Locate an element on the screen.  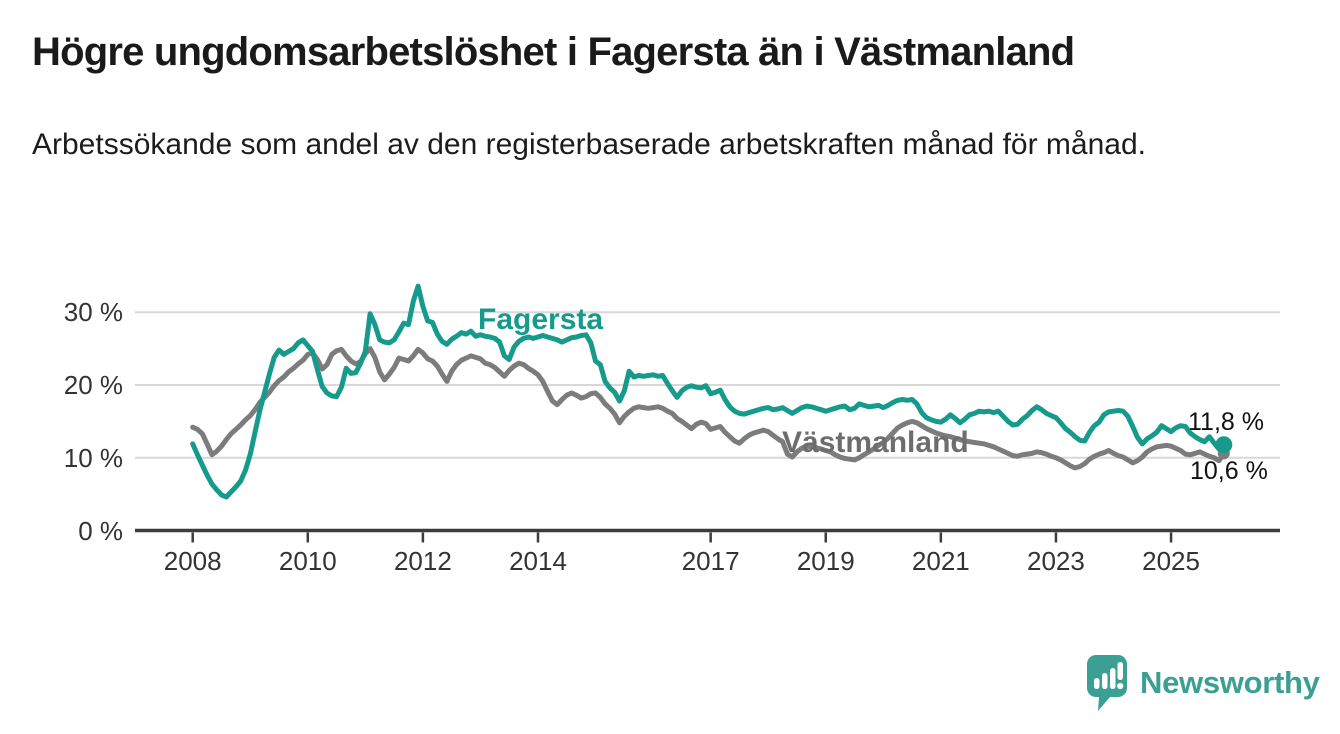
end-dot-fagersta is located at coordinates (1224, 445).